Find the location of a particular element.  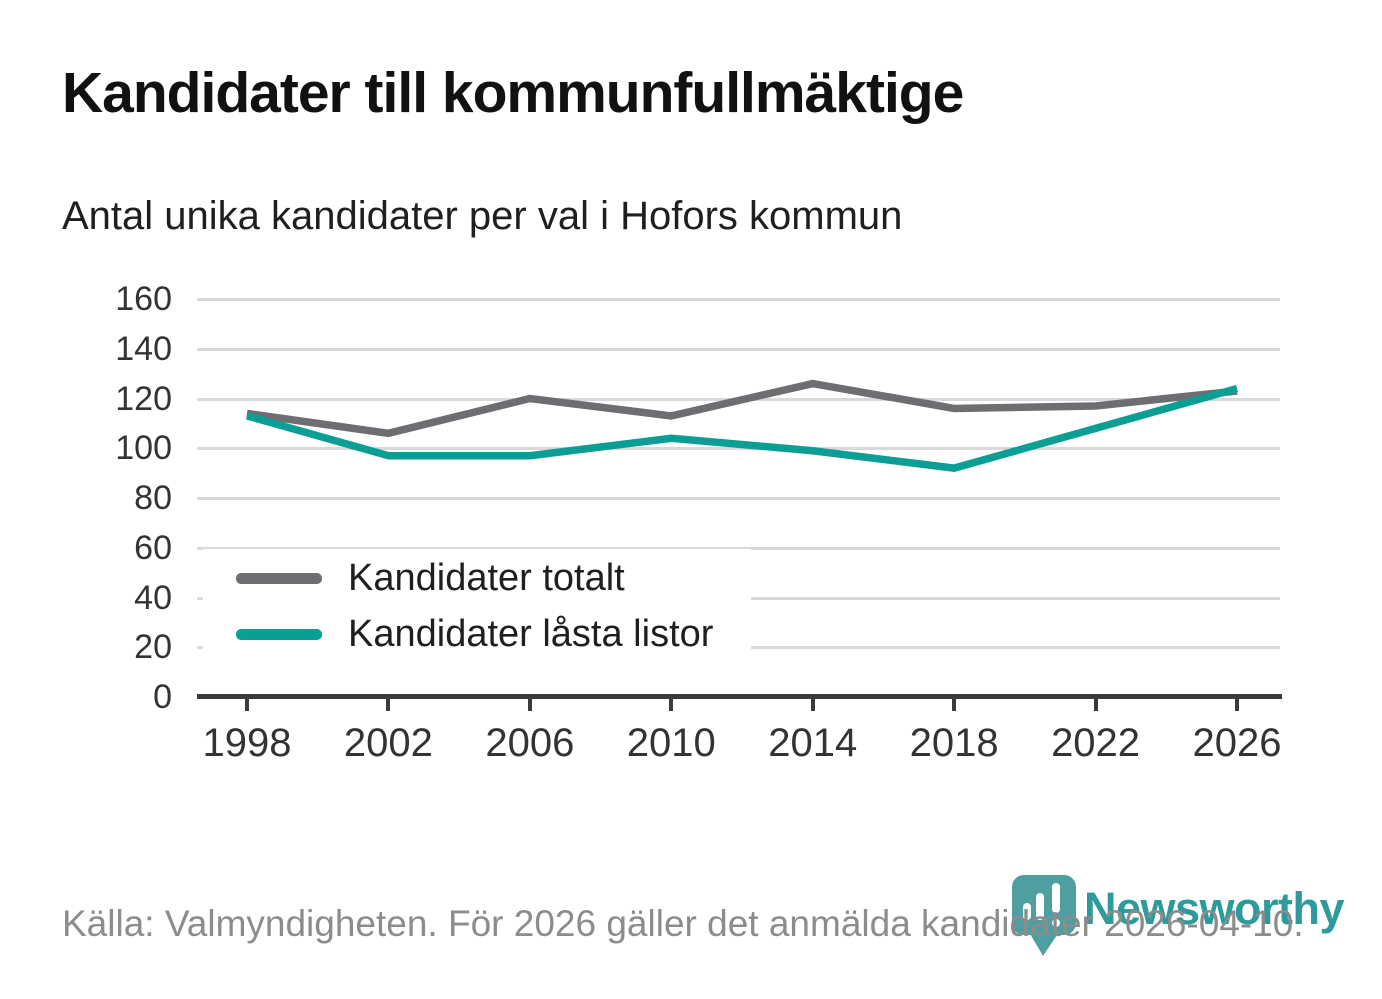

y-axis-tick-label: 40 is located at coordinates (153, 597).